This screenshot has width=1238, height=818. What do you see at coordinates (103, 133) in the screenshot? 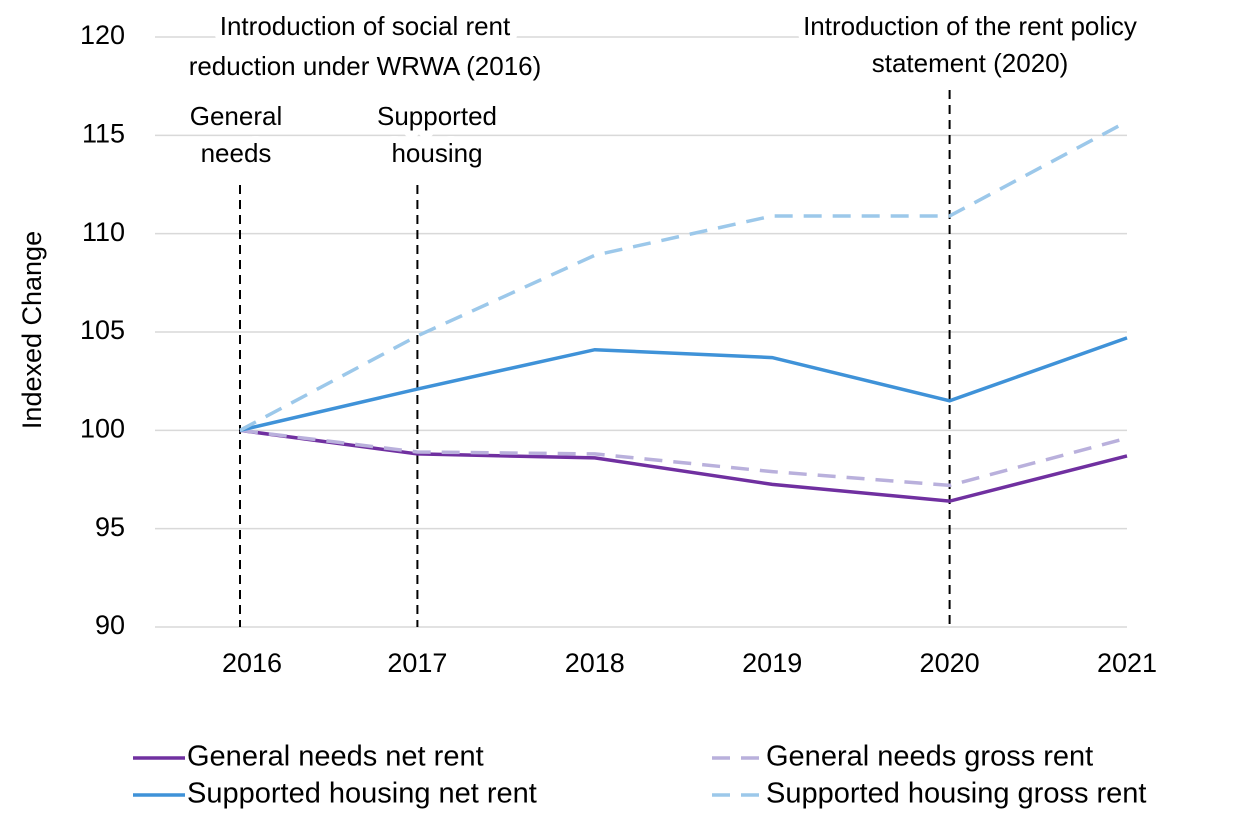
I see `y-tick-label: 115` at bounding box center [103, 133].